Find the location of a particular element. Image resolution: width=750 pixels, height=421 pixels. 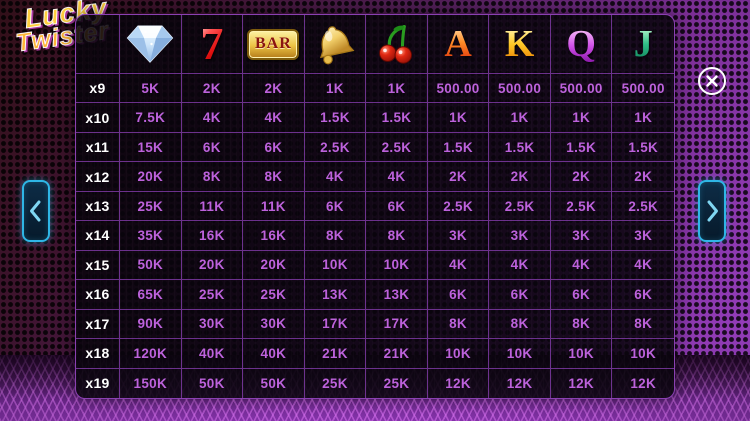

payout-cell: 150K is located at coordinates (151, 383).